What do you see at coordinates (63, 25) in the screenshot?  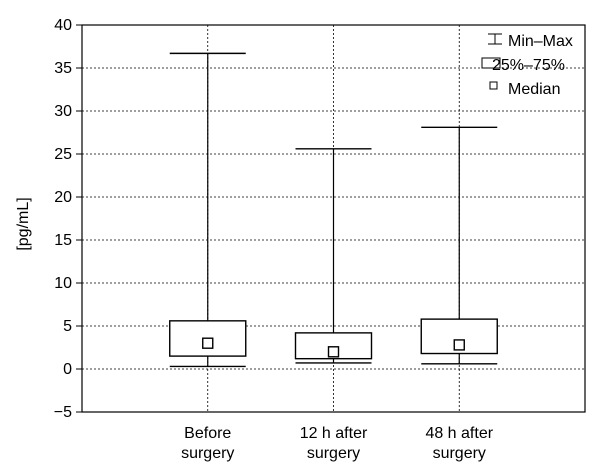 I see `y-tick-label: 40` at bounding box center [63, 25].